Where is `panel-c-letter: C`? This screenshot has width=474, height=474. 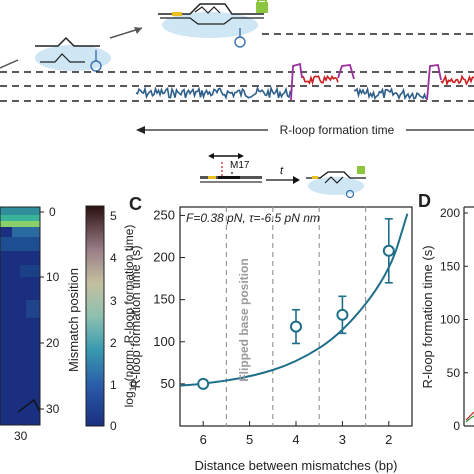
panel-c-letter: C is located at coordinates (135, 204).